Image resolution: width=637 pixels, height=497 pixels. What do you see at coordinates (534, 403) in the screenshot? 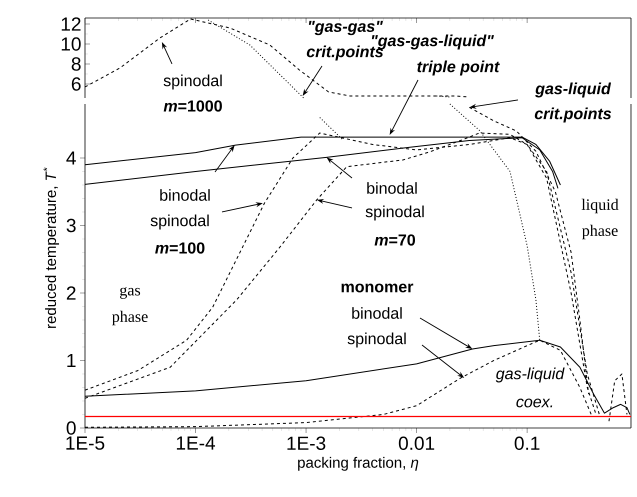
I see `annotation: coex.` at bounding box center [534, 403].